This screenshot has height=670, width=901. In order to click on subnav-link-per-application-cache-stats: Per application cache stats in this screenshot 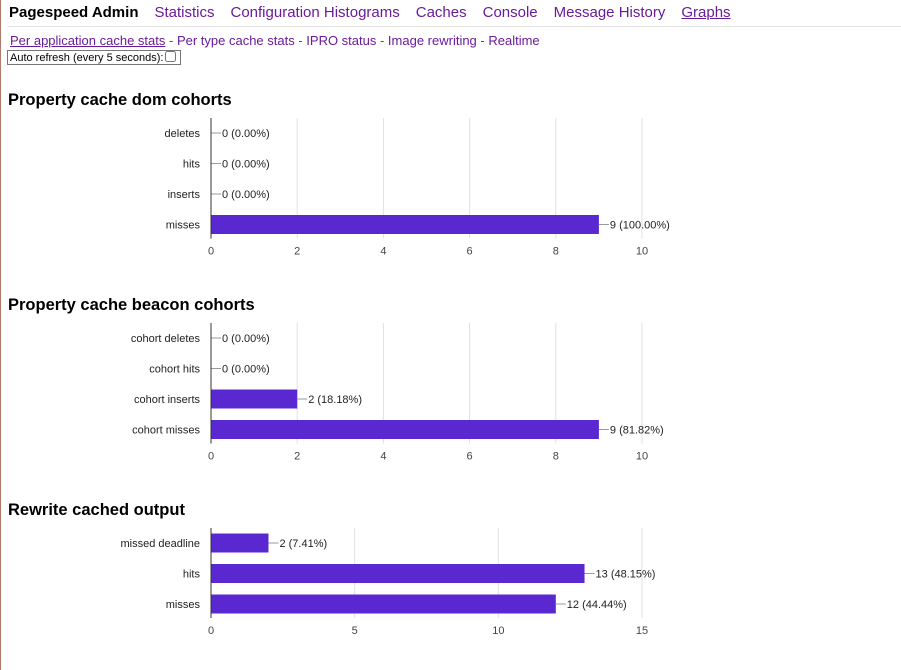, I will do `click(88, 40)`.